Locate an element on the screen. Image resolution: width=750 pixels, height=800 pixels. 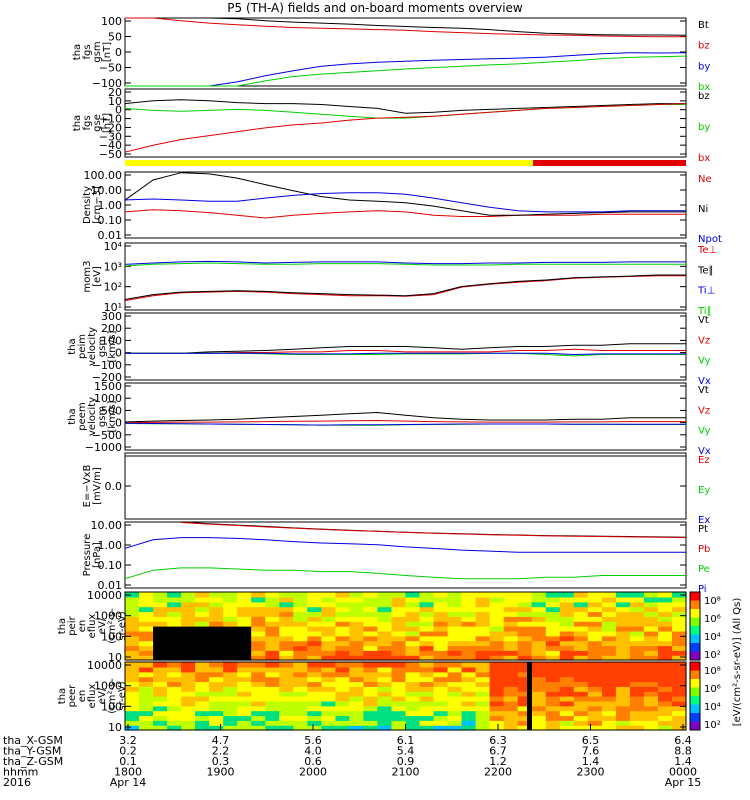
xaxis-value: 4.7 is located at coordinates (221, 740).